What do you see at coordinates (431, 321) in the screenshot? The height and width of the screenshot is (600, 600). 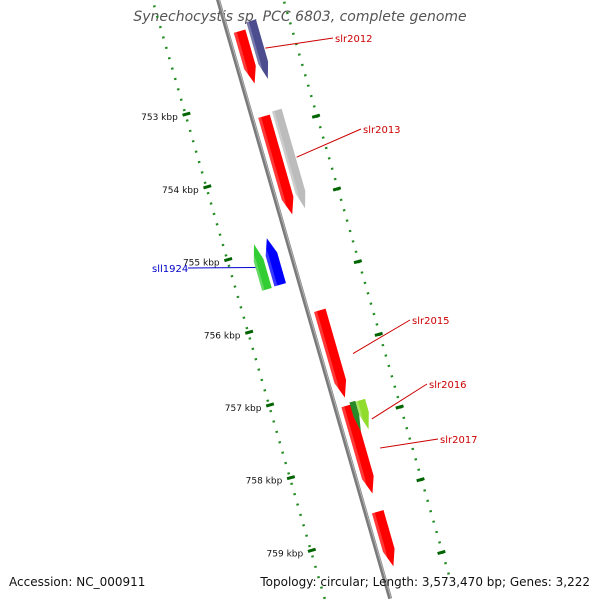 I see `gene-label-slr2015: slr2015` at bounding box center [431, 321].